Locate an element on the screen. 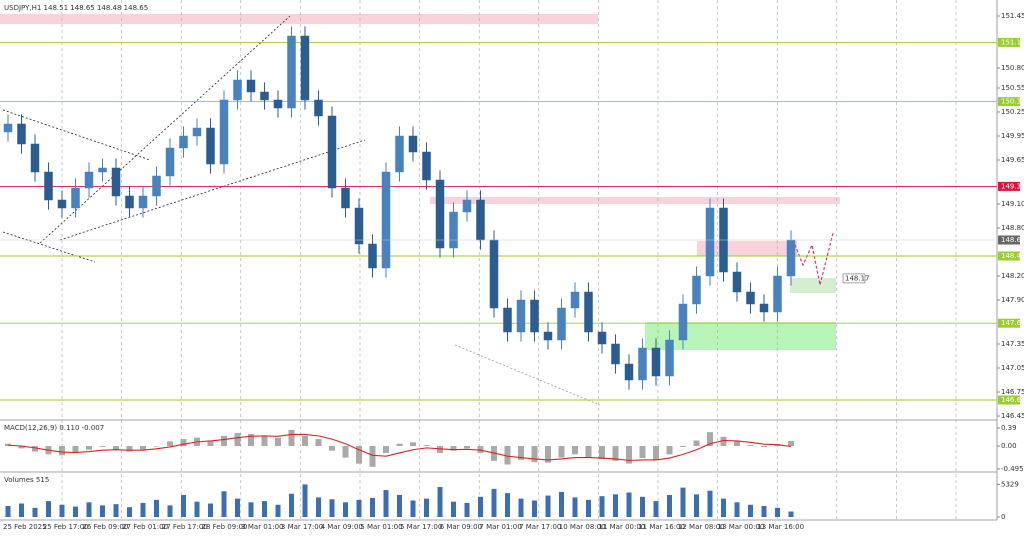  support-zone is located at coordinates (740, 336).